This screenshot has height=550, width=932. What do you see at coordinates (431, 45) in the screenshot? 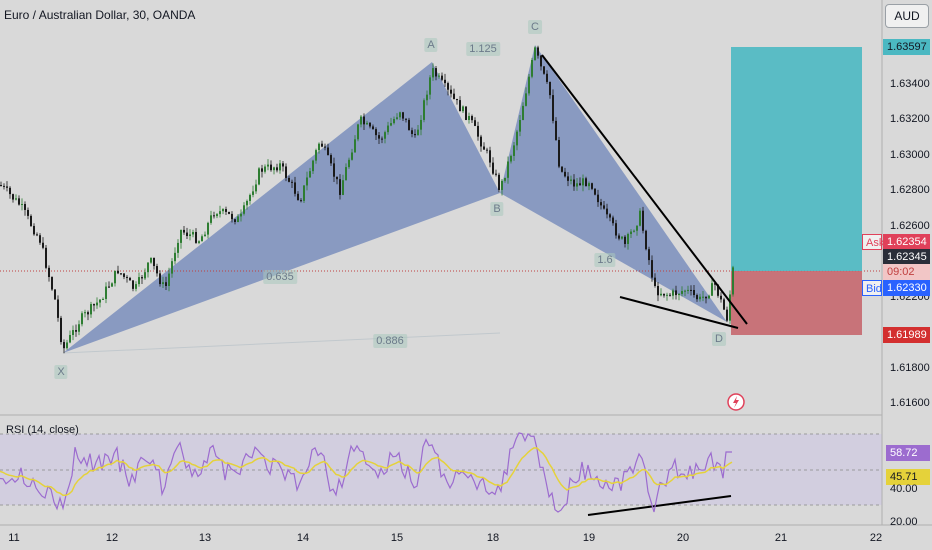
I see `pattern-point-a: A` at bounding box center [431, 45].